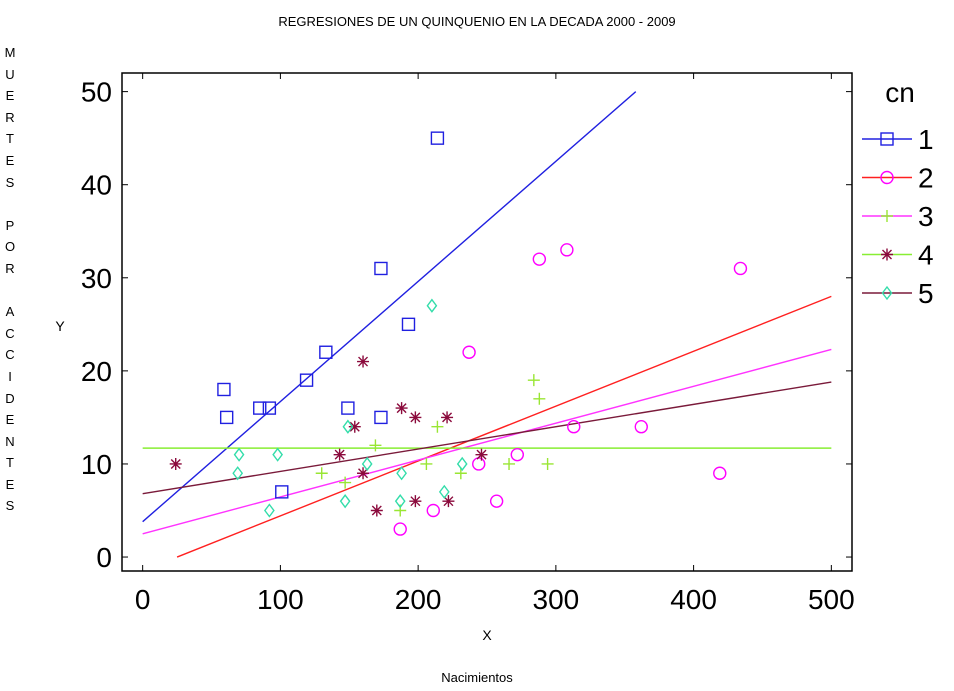 The height and width of the screenshot is (691, 954). Describe the element at coordinates (10, 225) in the screenshot. I see `side-label-letter: P` at that location.